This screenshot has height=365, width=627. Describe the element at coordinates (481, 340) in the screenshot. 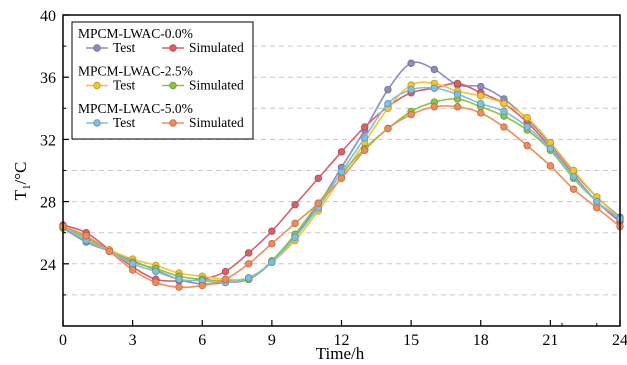

I see `x-tick-label: 18` at that location.